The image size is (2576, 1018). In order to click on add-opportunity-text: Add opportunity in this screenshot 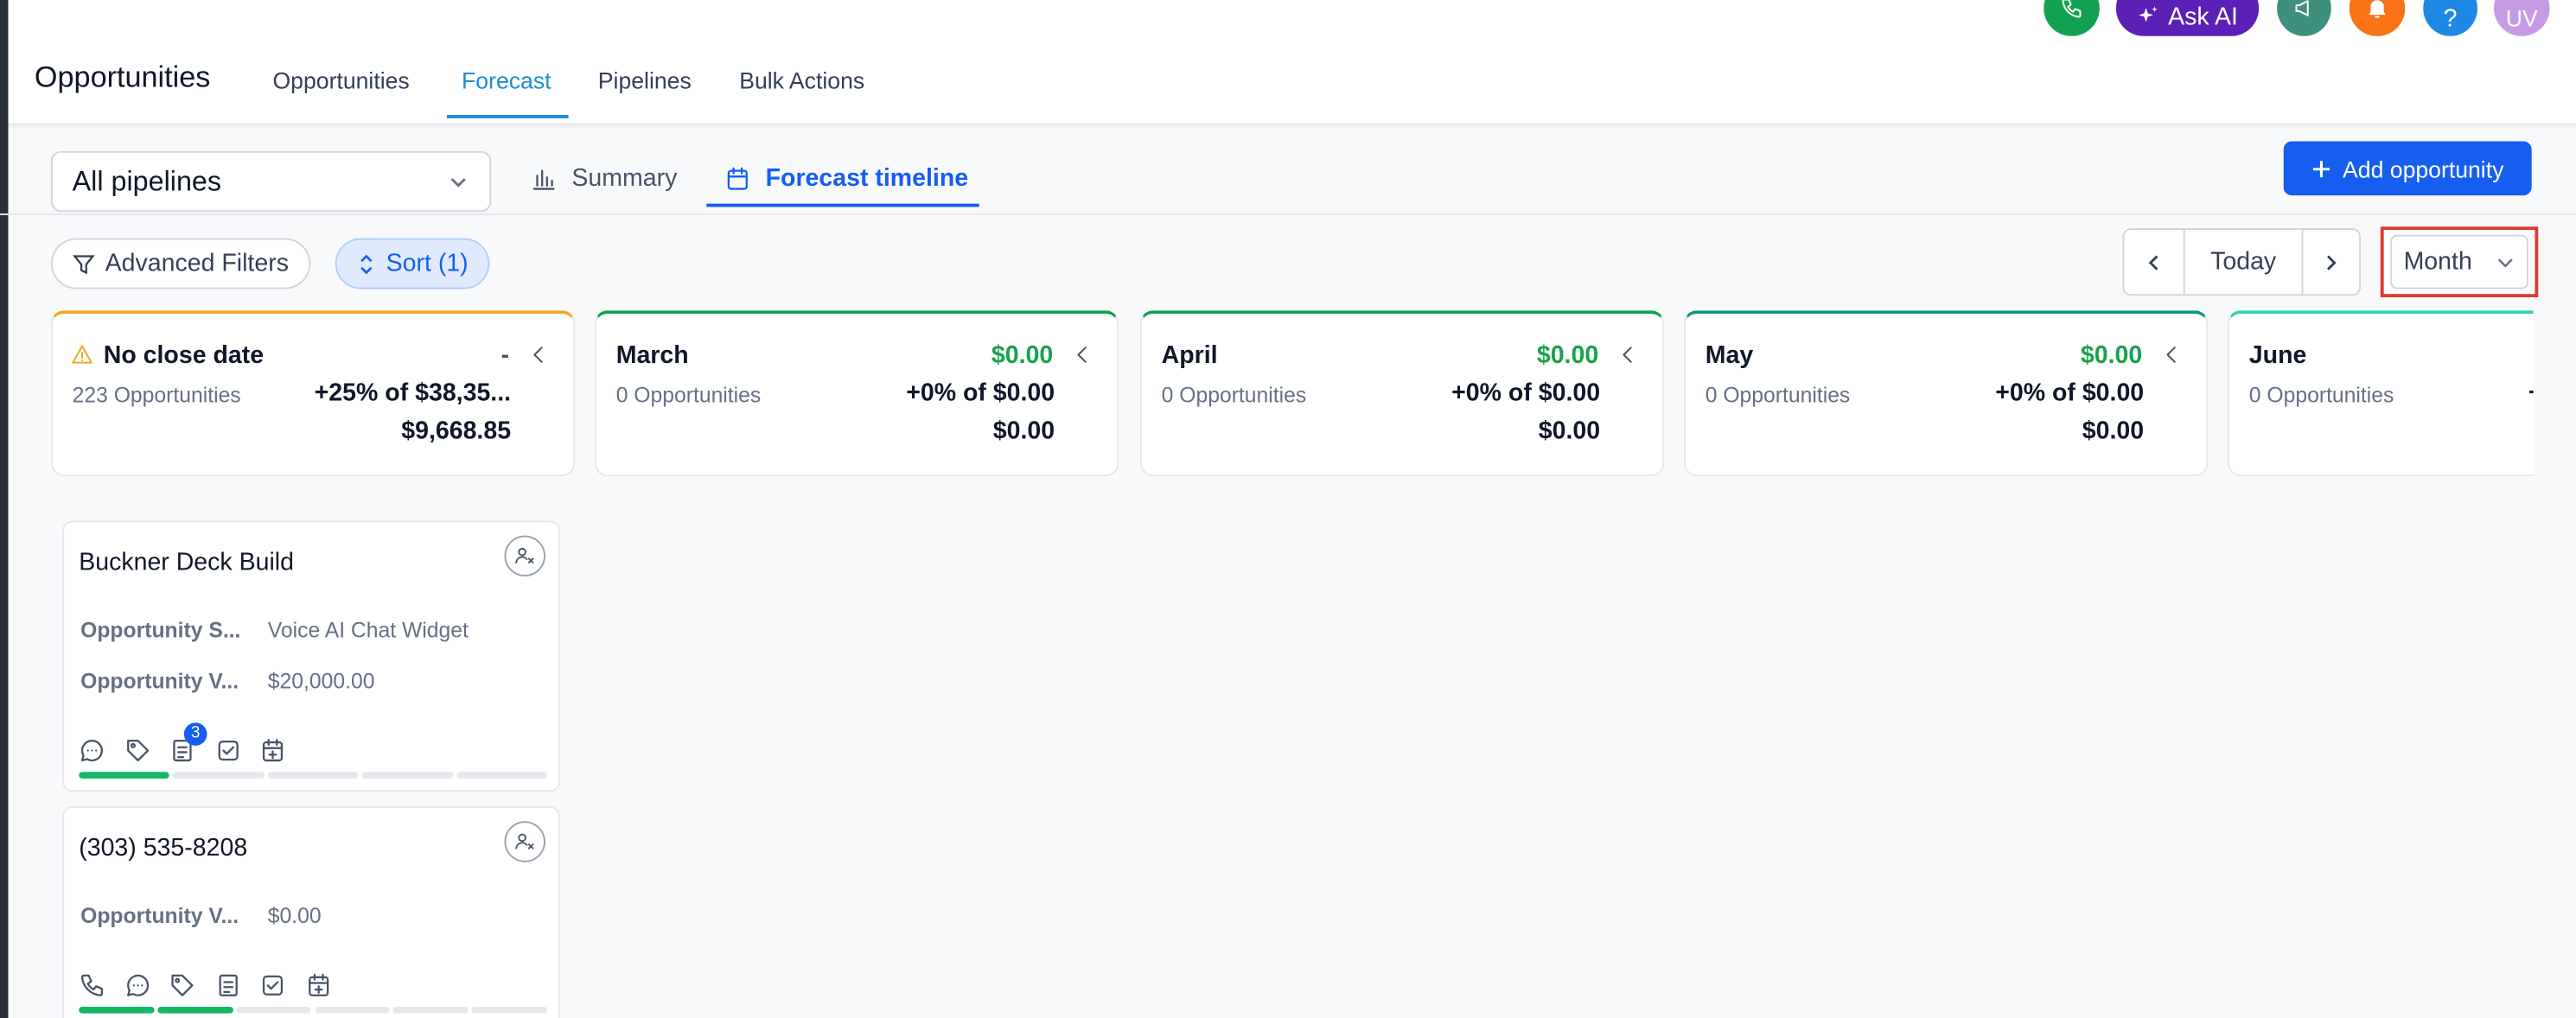, I will do `click(2423, 169)`.